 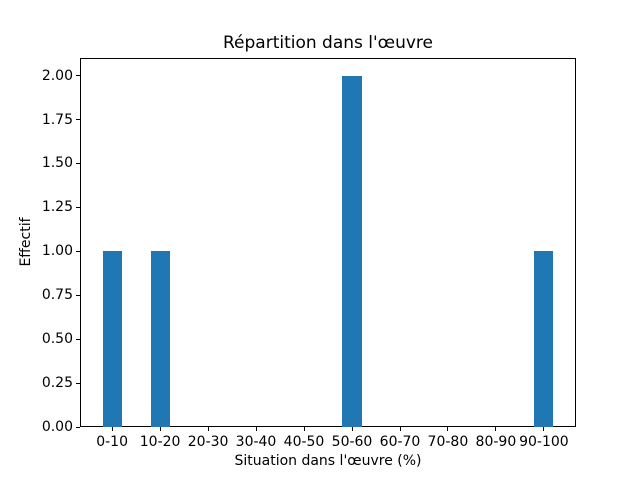 I want to click on y-tick-label: 1.25, so click(x=57, y=207).